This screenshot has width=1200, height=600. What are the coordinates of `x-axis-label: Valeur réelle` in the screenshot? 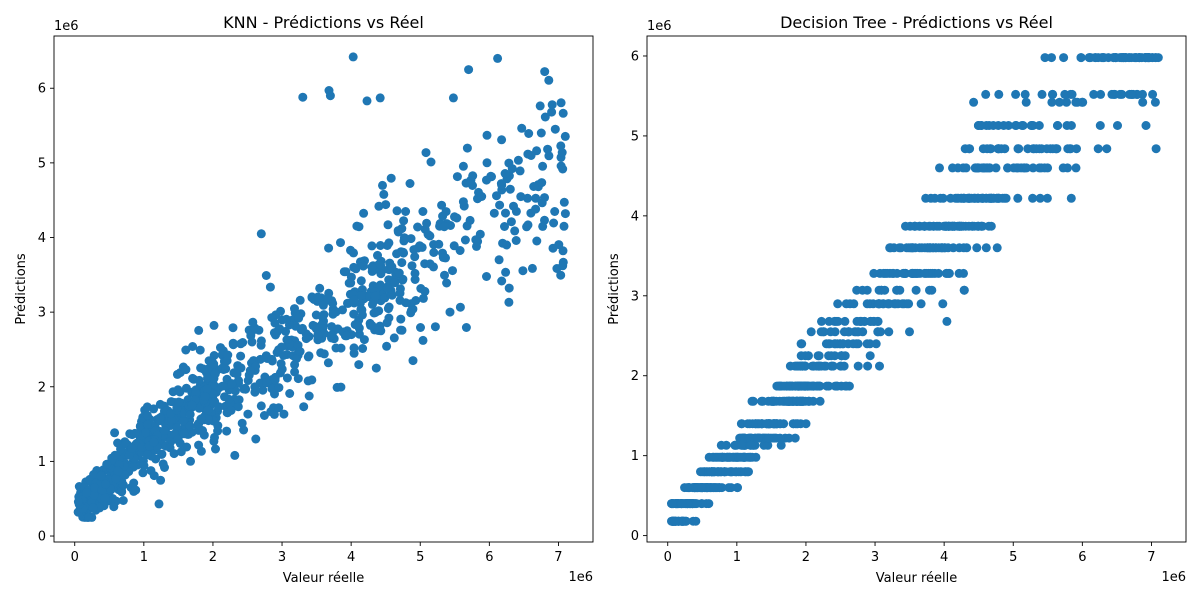 It's located at (323, 578).